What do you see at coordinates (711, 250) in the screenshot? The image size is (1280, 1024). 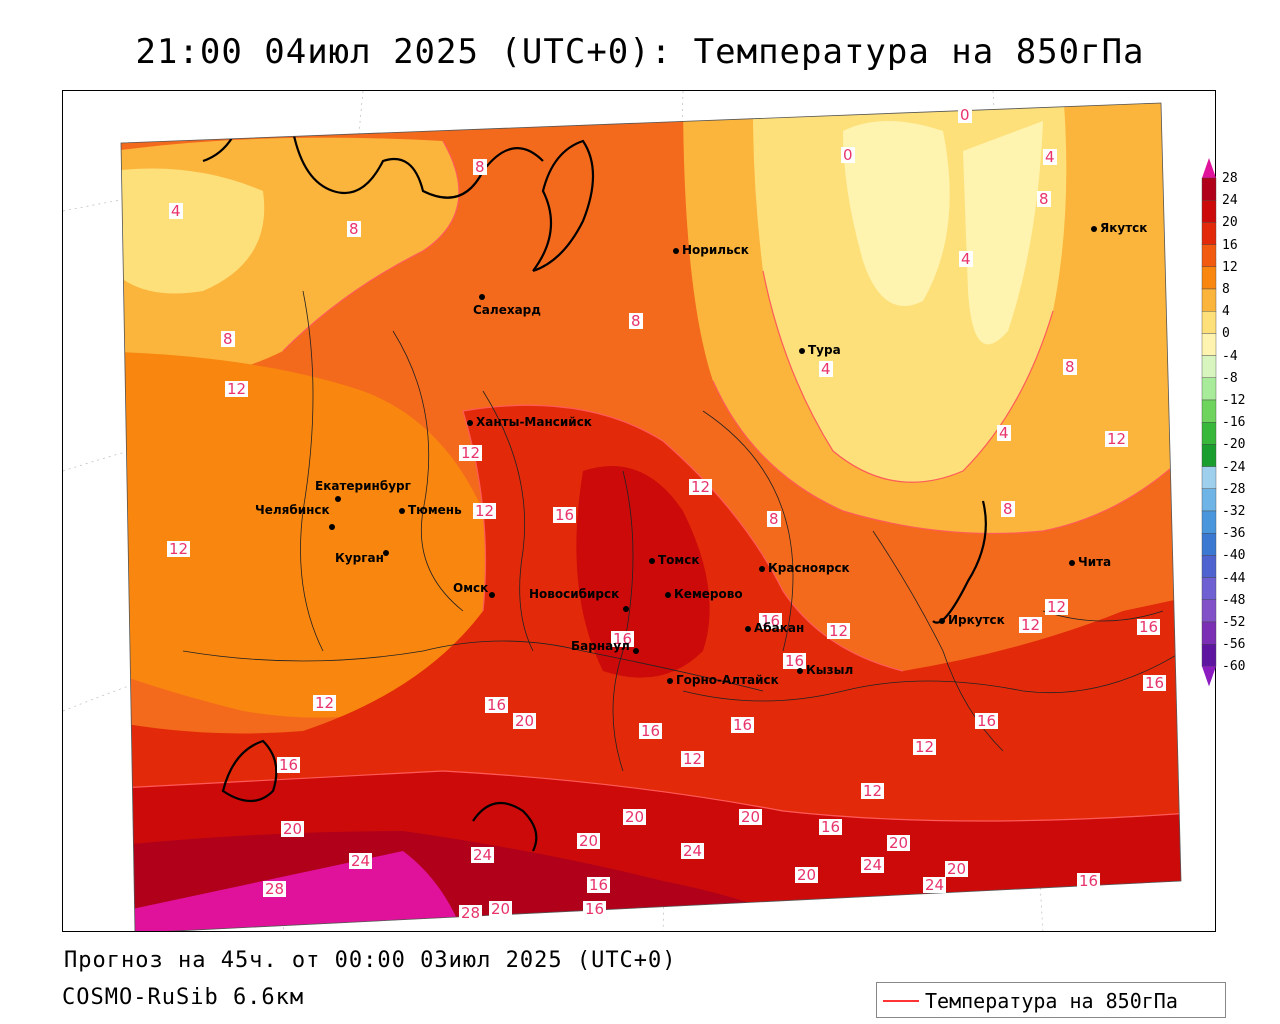 I see `city-norilsk: Норильск` at bounding box center [711, 250].